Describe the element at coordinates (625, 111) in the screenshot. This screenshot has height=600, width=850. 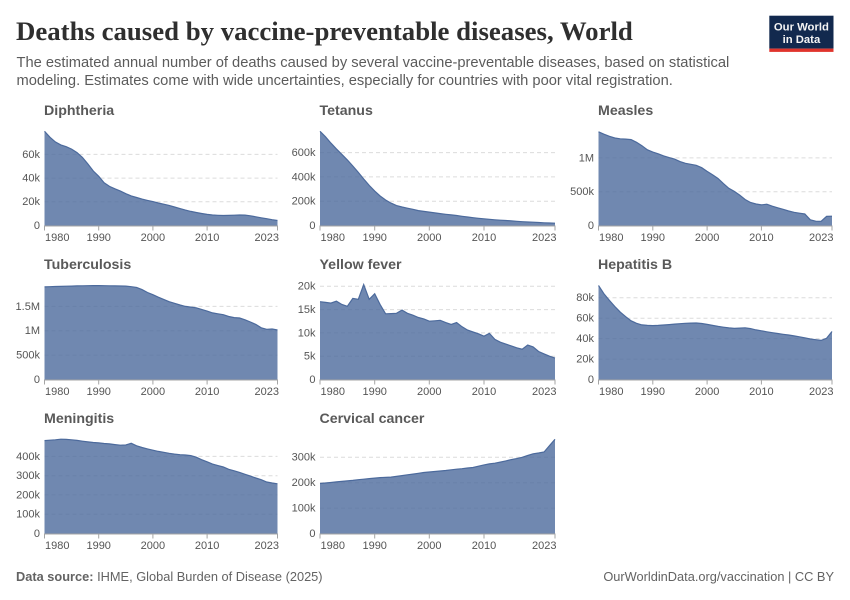
I see `svg-text: Measles` at that location.